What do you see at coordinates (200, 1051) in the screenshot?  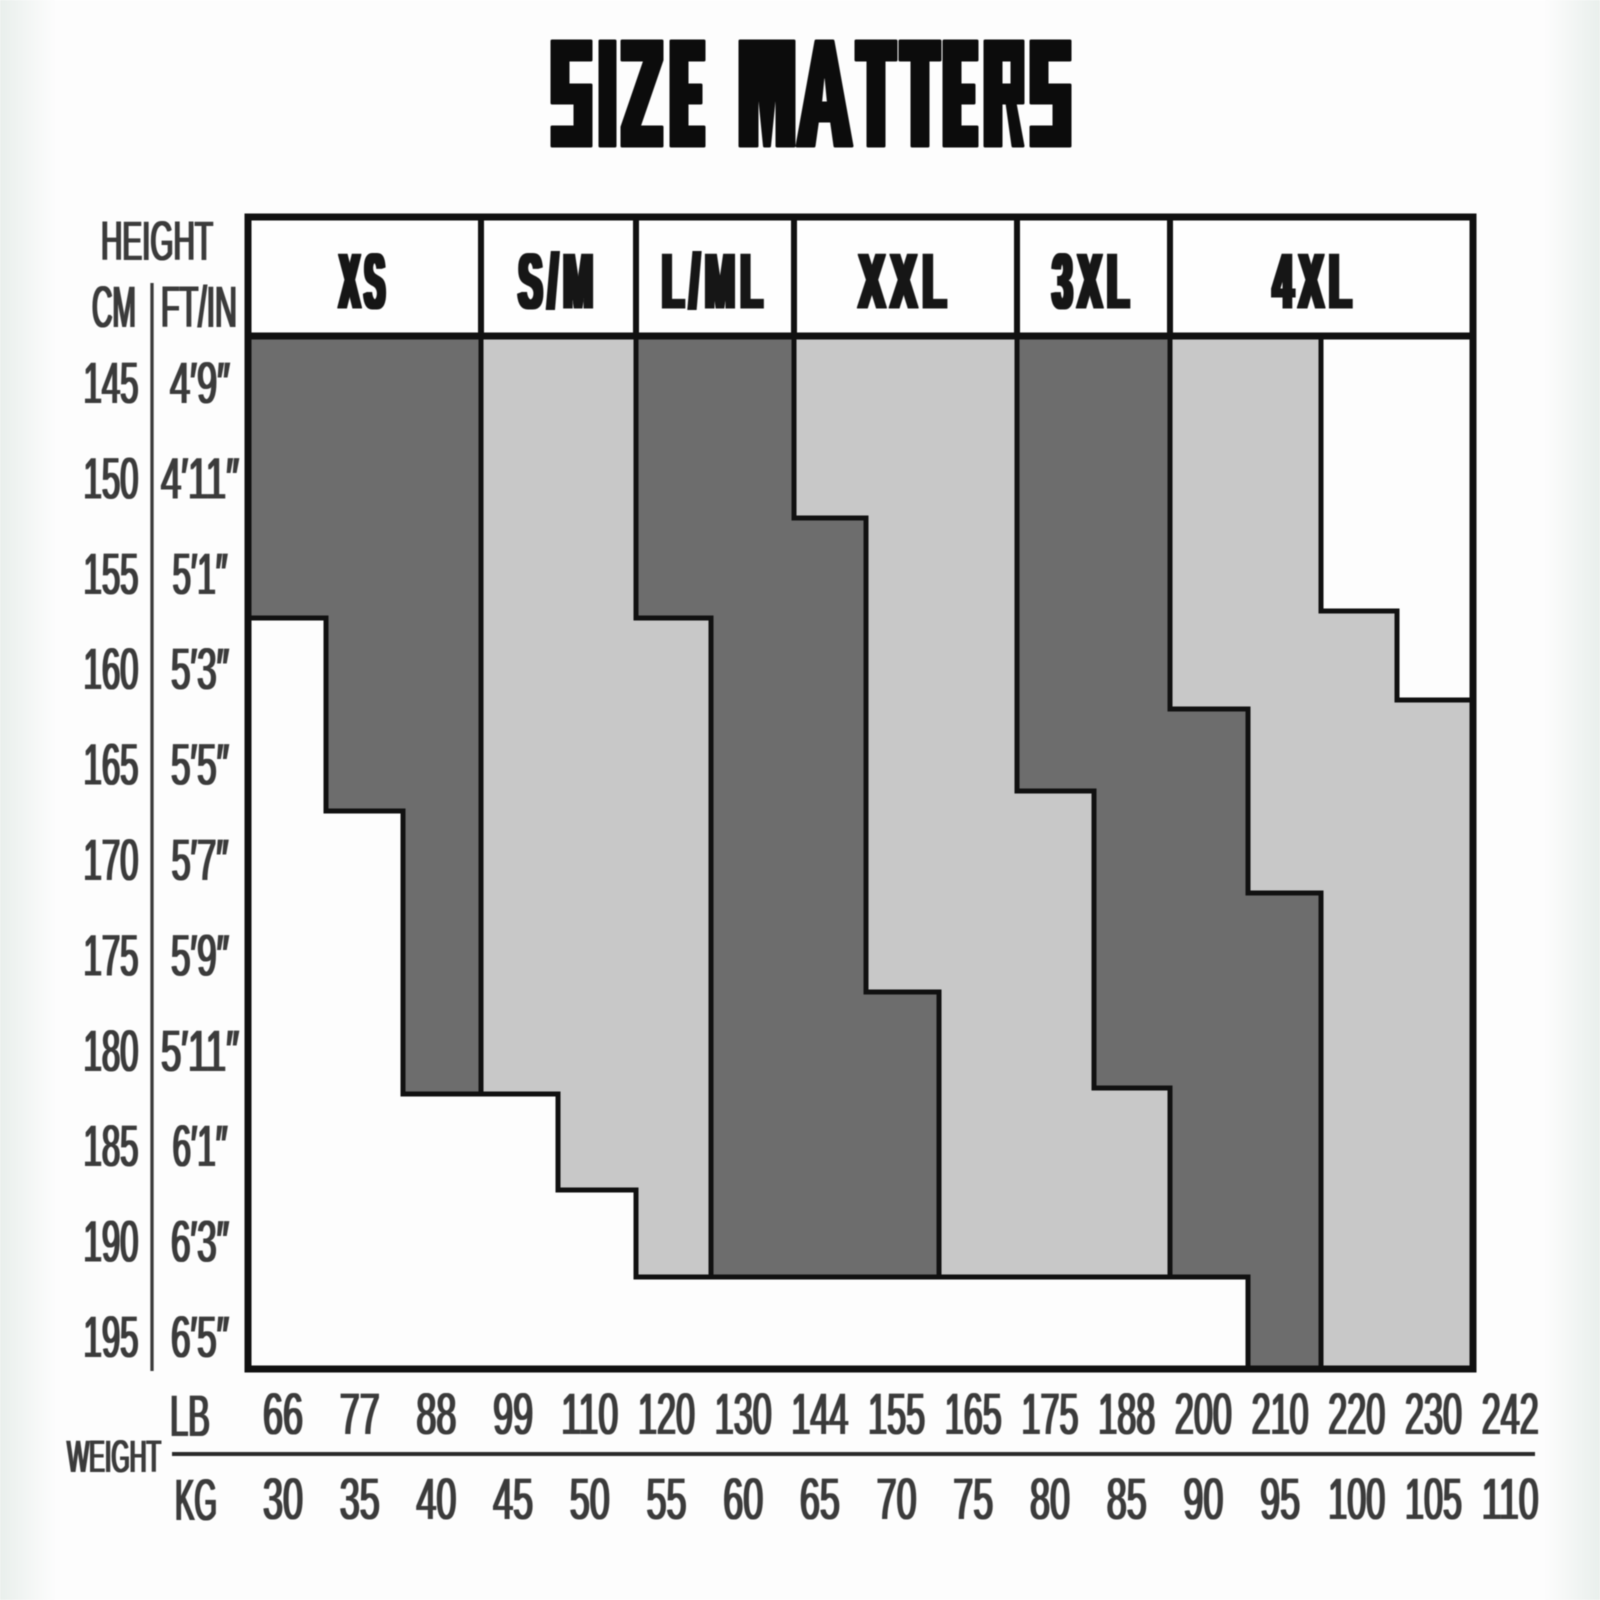 I see `svg-text: 5′11″` at bounding box center [200, 1051].